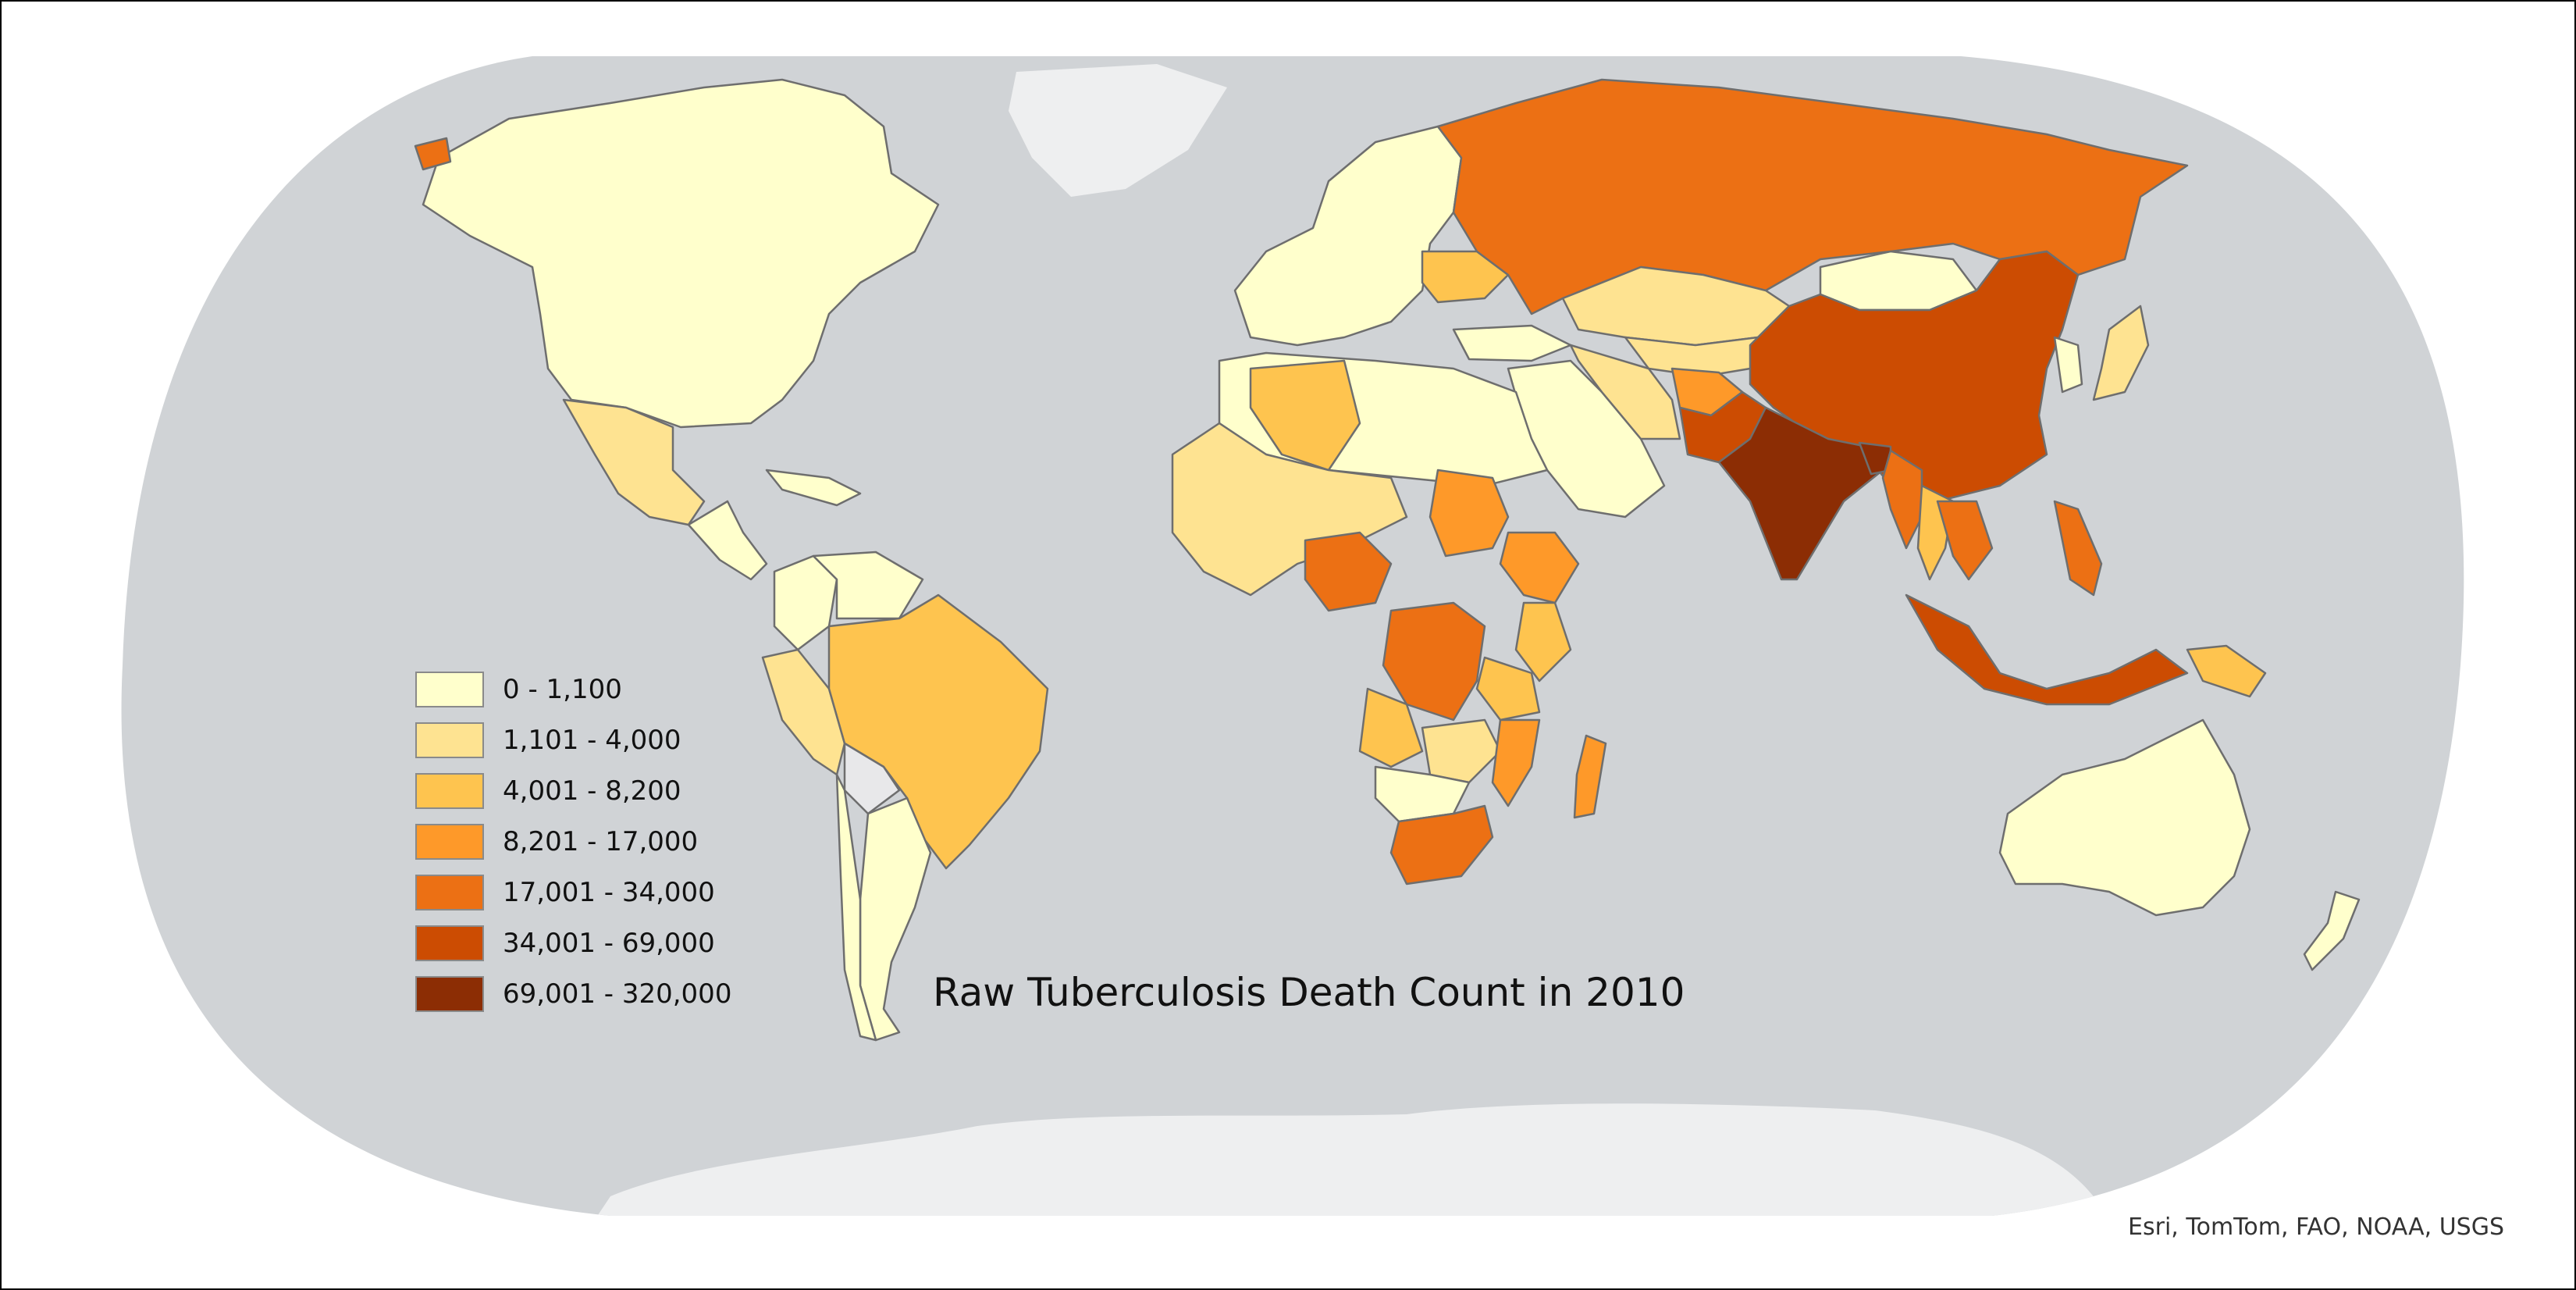  I want to click on region-antarctica, so click(1352, 1161).